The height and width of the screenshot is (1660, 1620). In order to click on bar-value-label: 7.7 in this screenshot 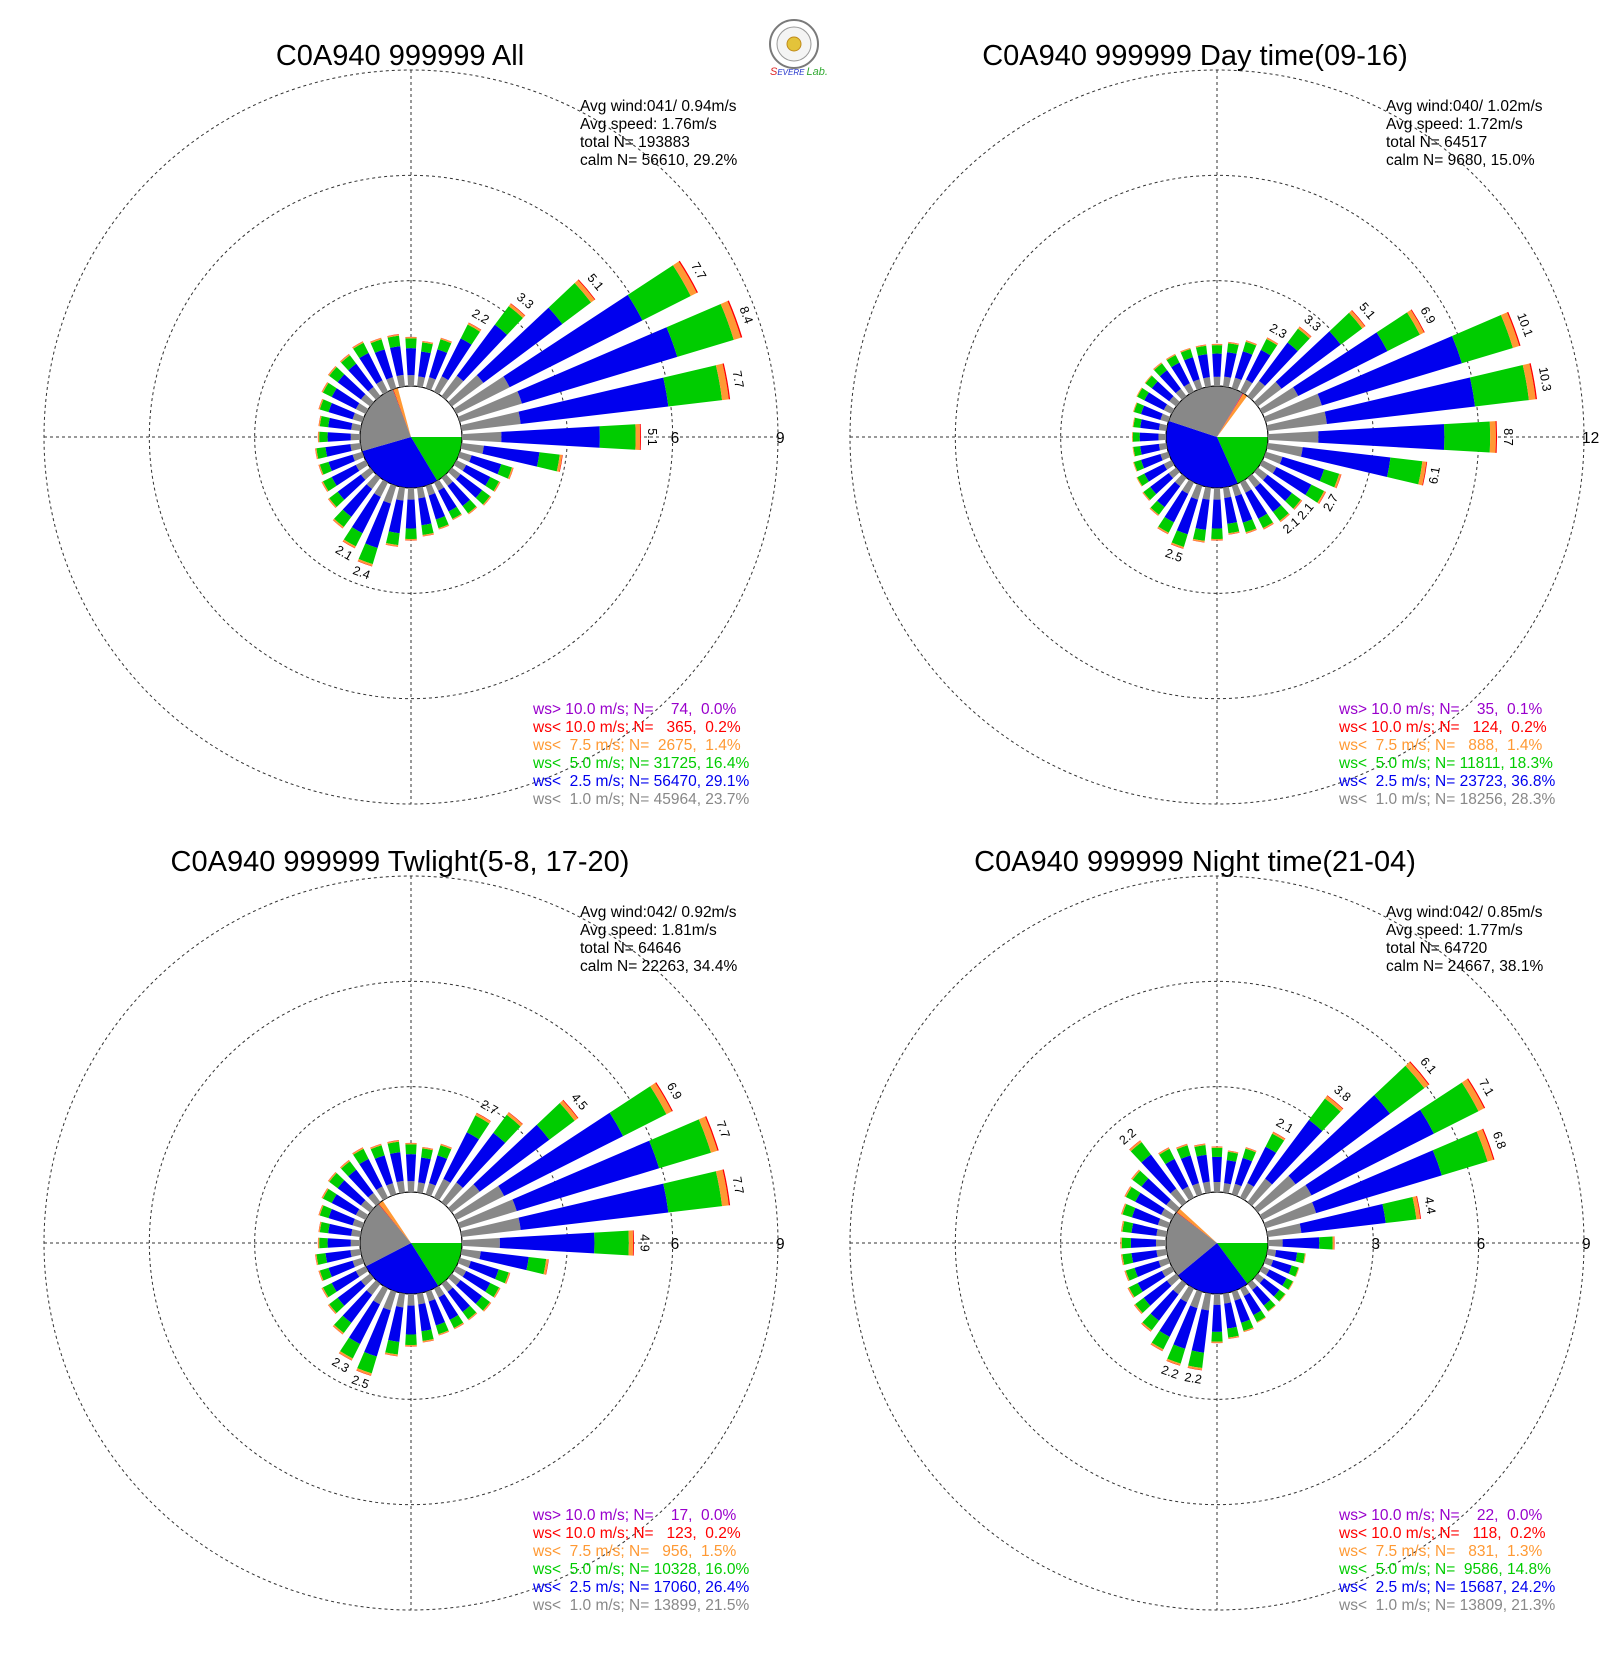, I will do `click(722, 1129)`.